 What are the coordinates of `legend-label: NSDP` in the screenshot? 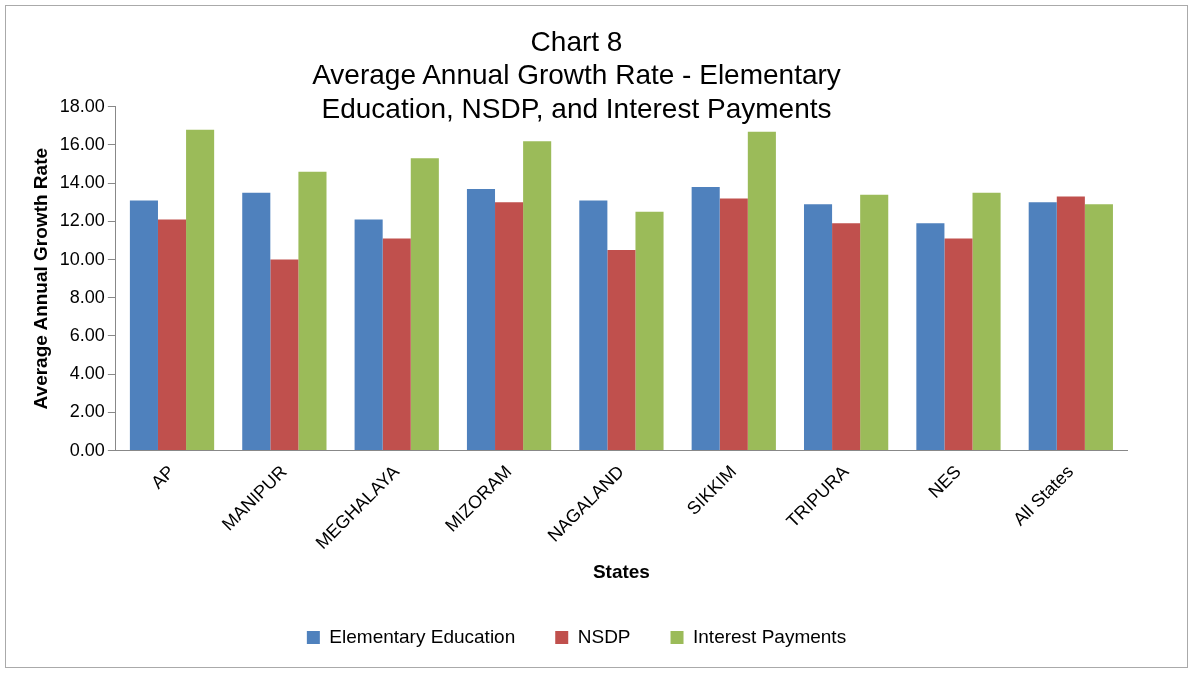 It's located at (604, 636).